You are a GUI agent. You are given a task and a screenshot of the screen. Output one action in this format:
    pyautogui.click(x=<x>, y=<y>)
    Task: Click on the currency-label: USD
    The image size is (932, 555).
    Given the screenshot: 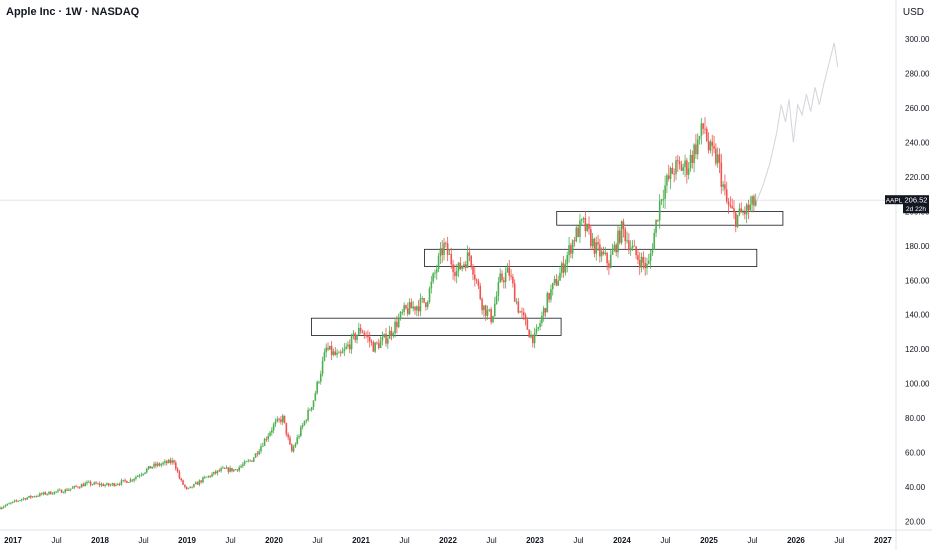 What is the action you would take?
    pyautogui.click(x=913, y=12)
    